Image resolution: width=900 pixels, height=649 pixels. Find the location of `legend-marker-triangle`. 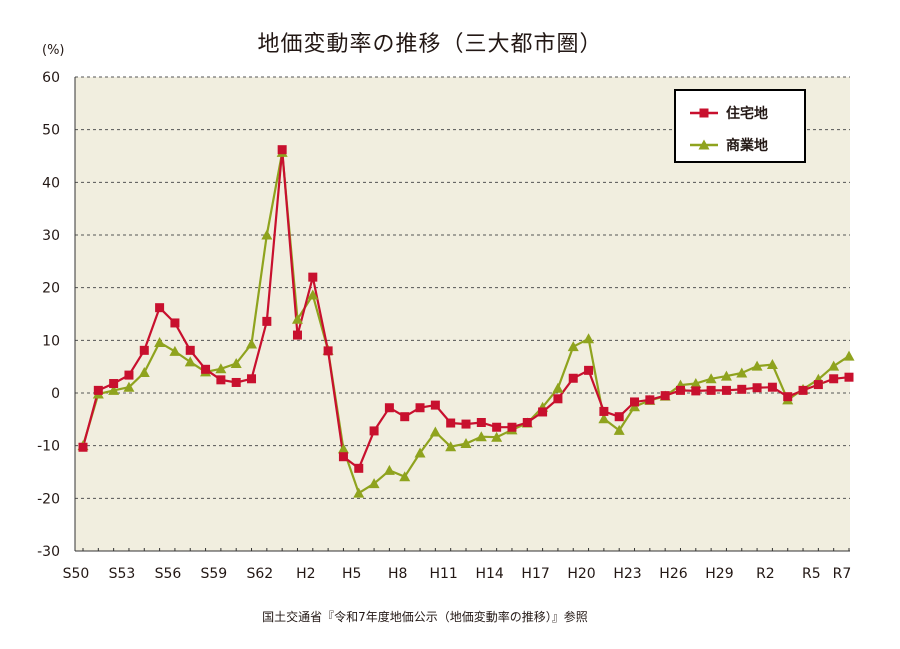

legend-marker-triangle is located at coordinates (704, 144).